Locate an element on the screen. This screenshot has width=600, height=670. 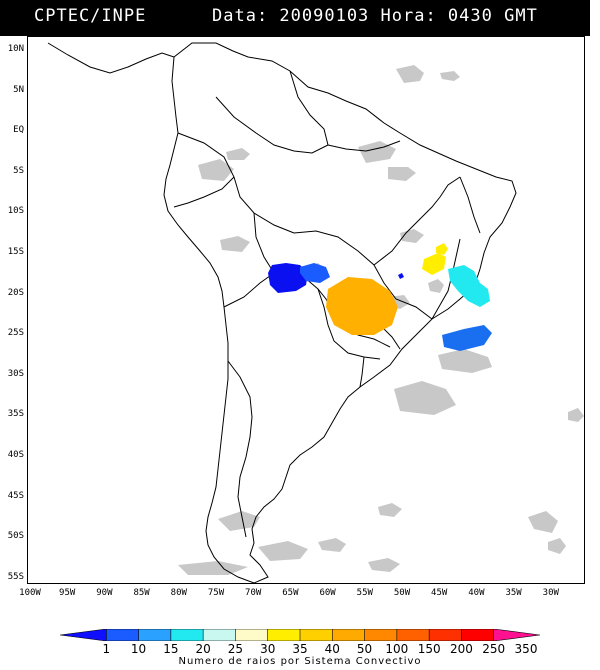
central-america-outline is located at coordinates (111, 58).